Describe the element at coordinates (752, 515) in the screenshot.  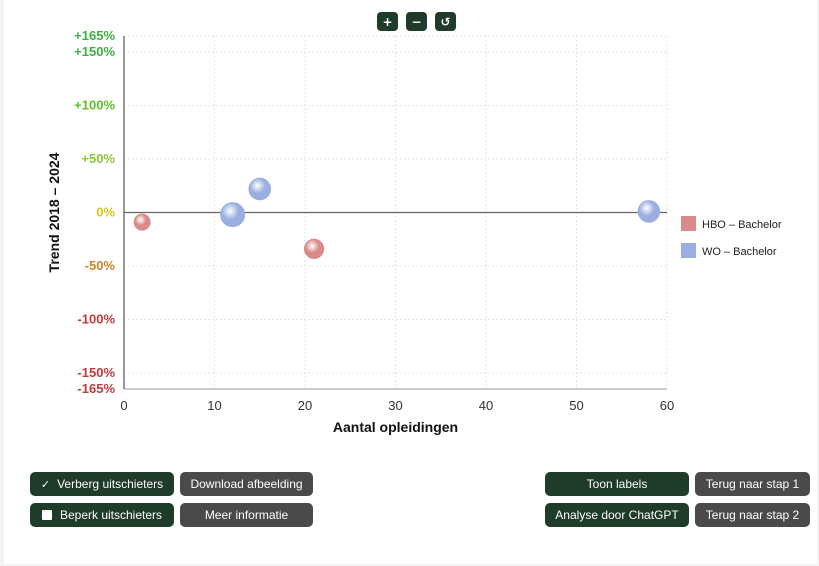
I see `back-step2-button: Terug naar stap 2` at that location.